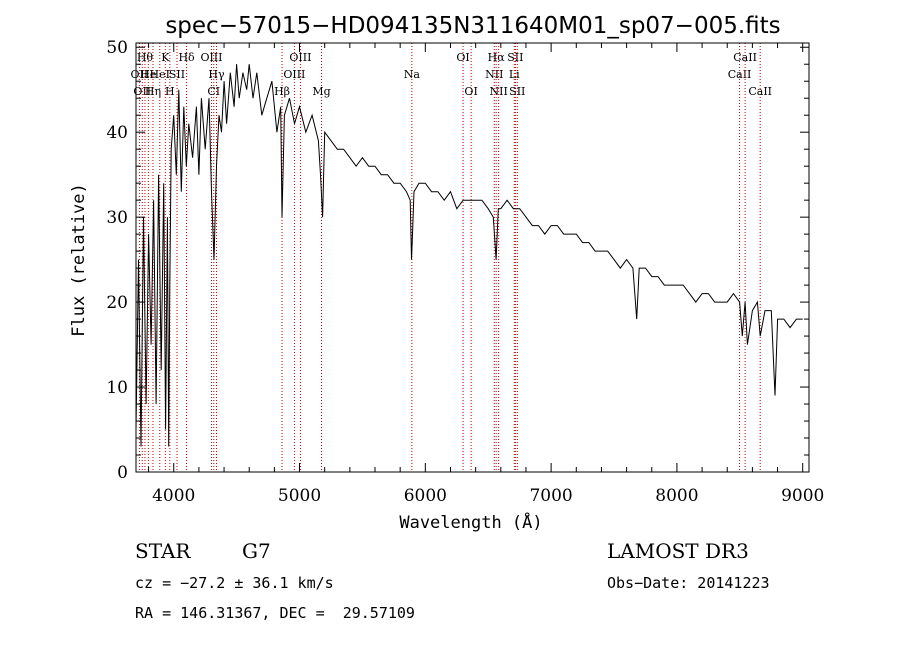 This screenshot has height=649, width=900. I want to click on x-axis-label: Wavelength (Å), so click(470, 522).